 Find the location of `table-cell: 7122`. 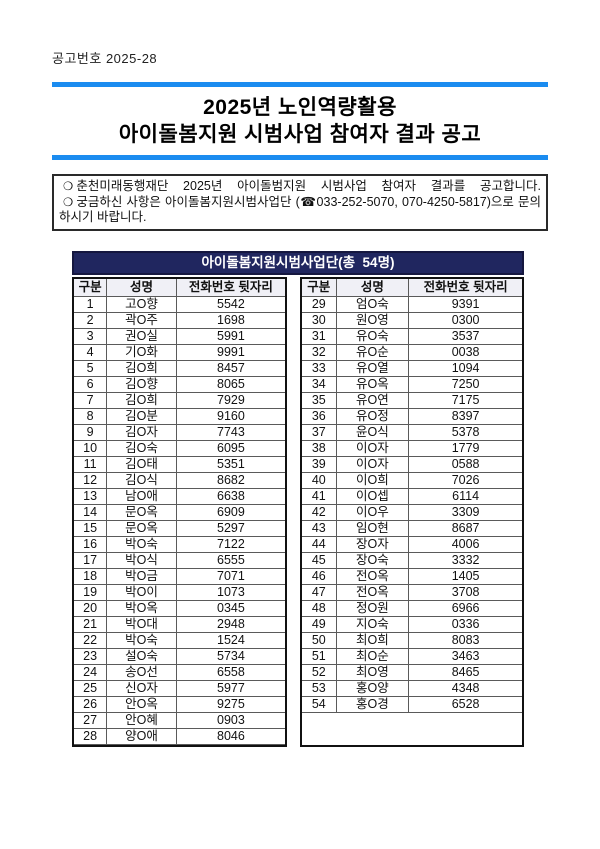

table-cell: 7122 is located at coordinates (230, 544).